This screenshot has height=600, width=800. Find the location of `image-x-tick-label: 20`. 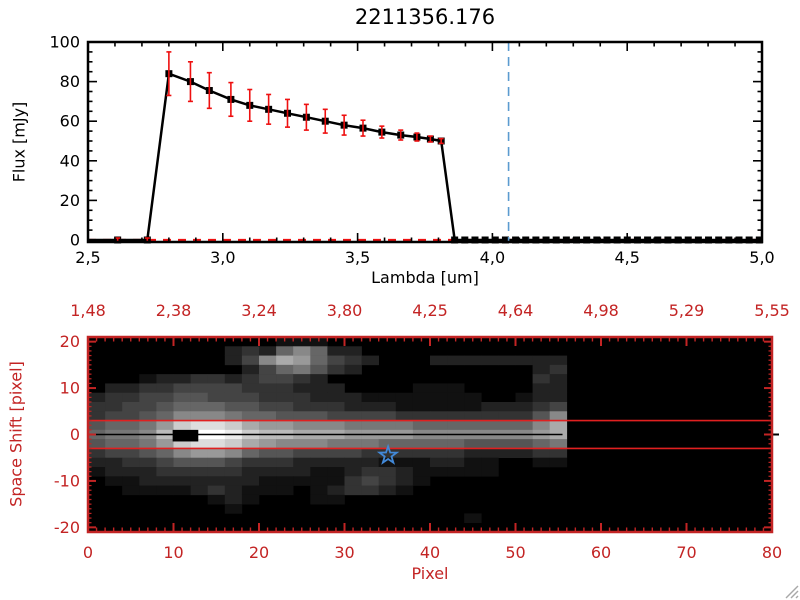

image-x-tick-label: 20 is located at coordinates (259, 552).